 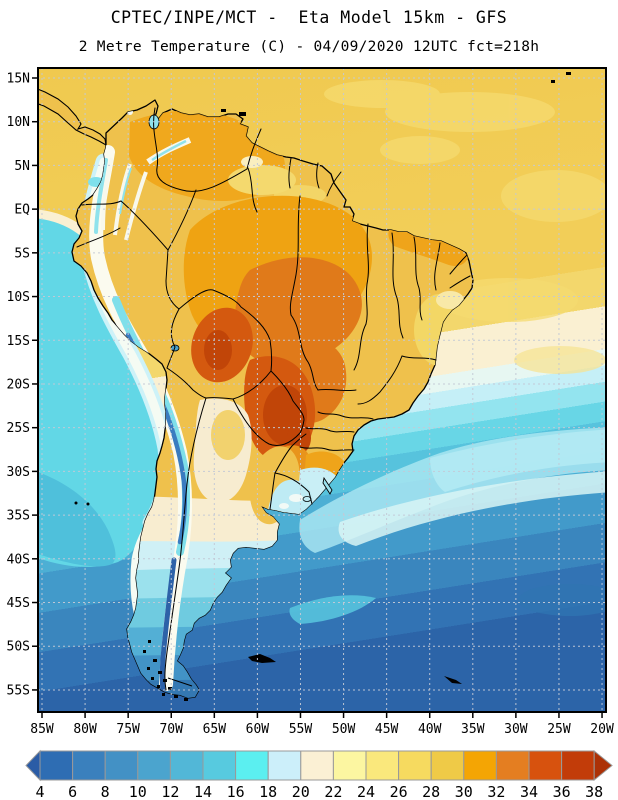 I want to click on temperature-colorbar: 4 6 8 10 12 14 16 18 20 22 24 26 28 30 32 34 36 38, so click(x=319, y=774).